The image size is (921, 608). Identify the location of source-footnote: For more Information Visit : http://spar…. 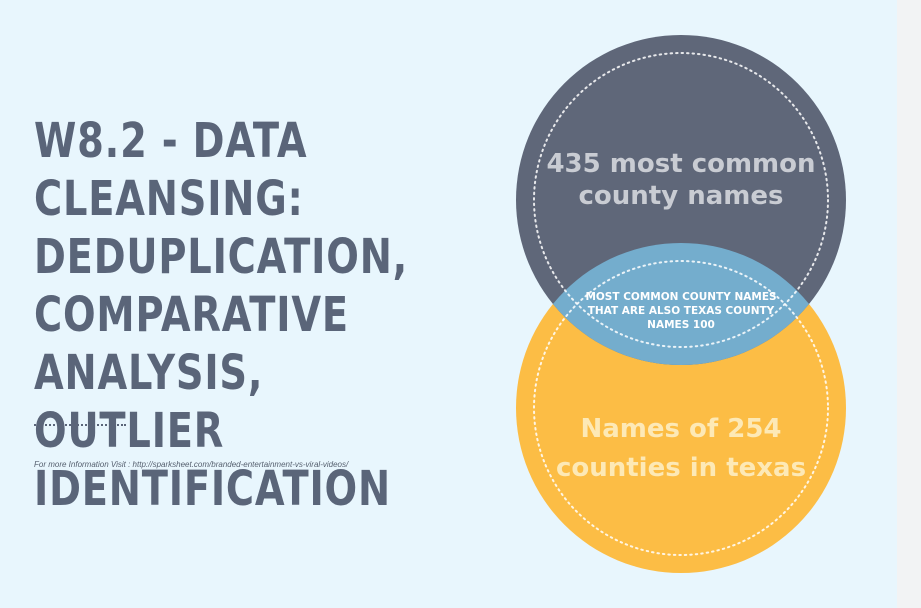
(191, 464).